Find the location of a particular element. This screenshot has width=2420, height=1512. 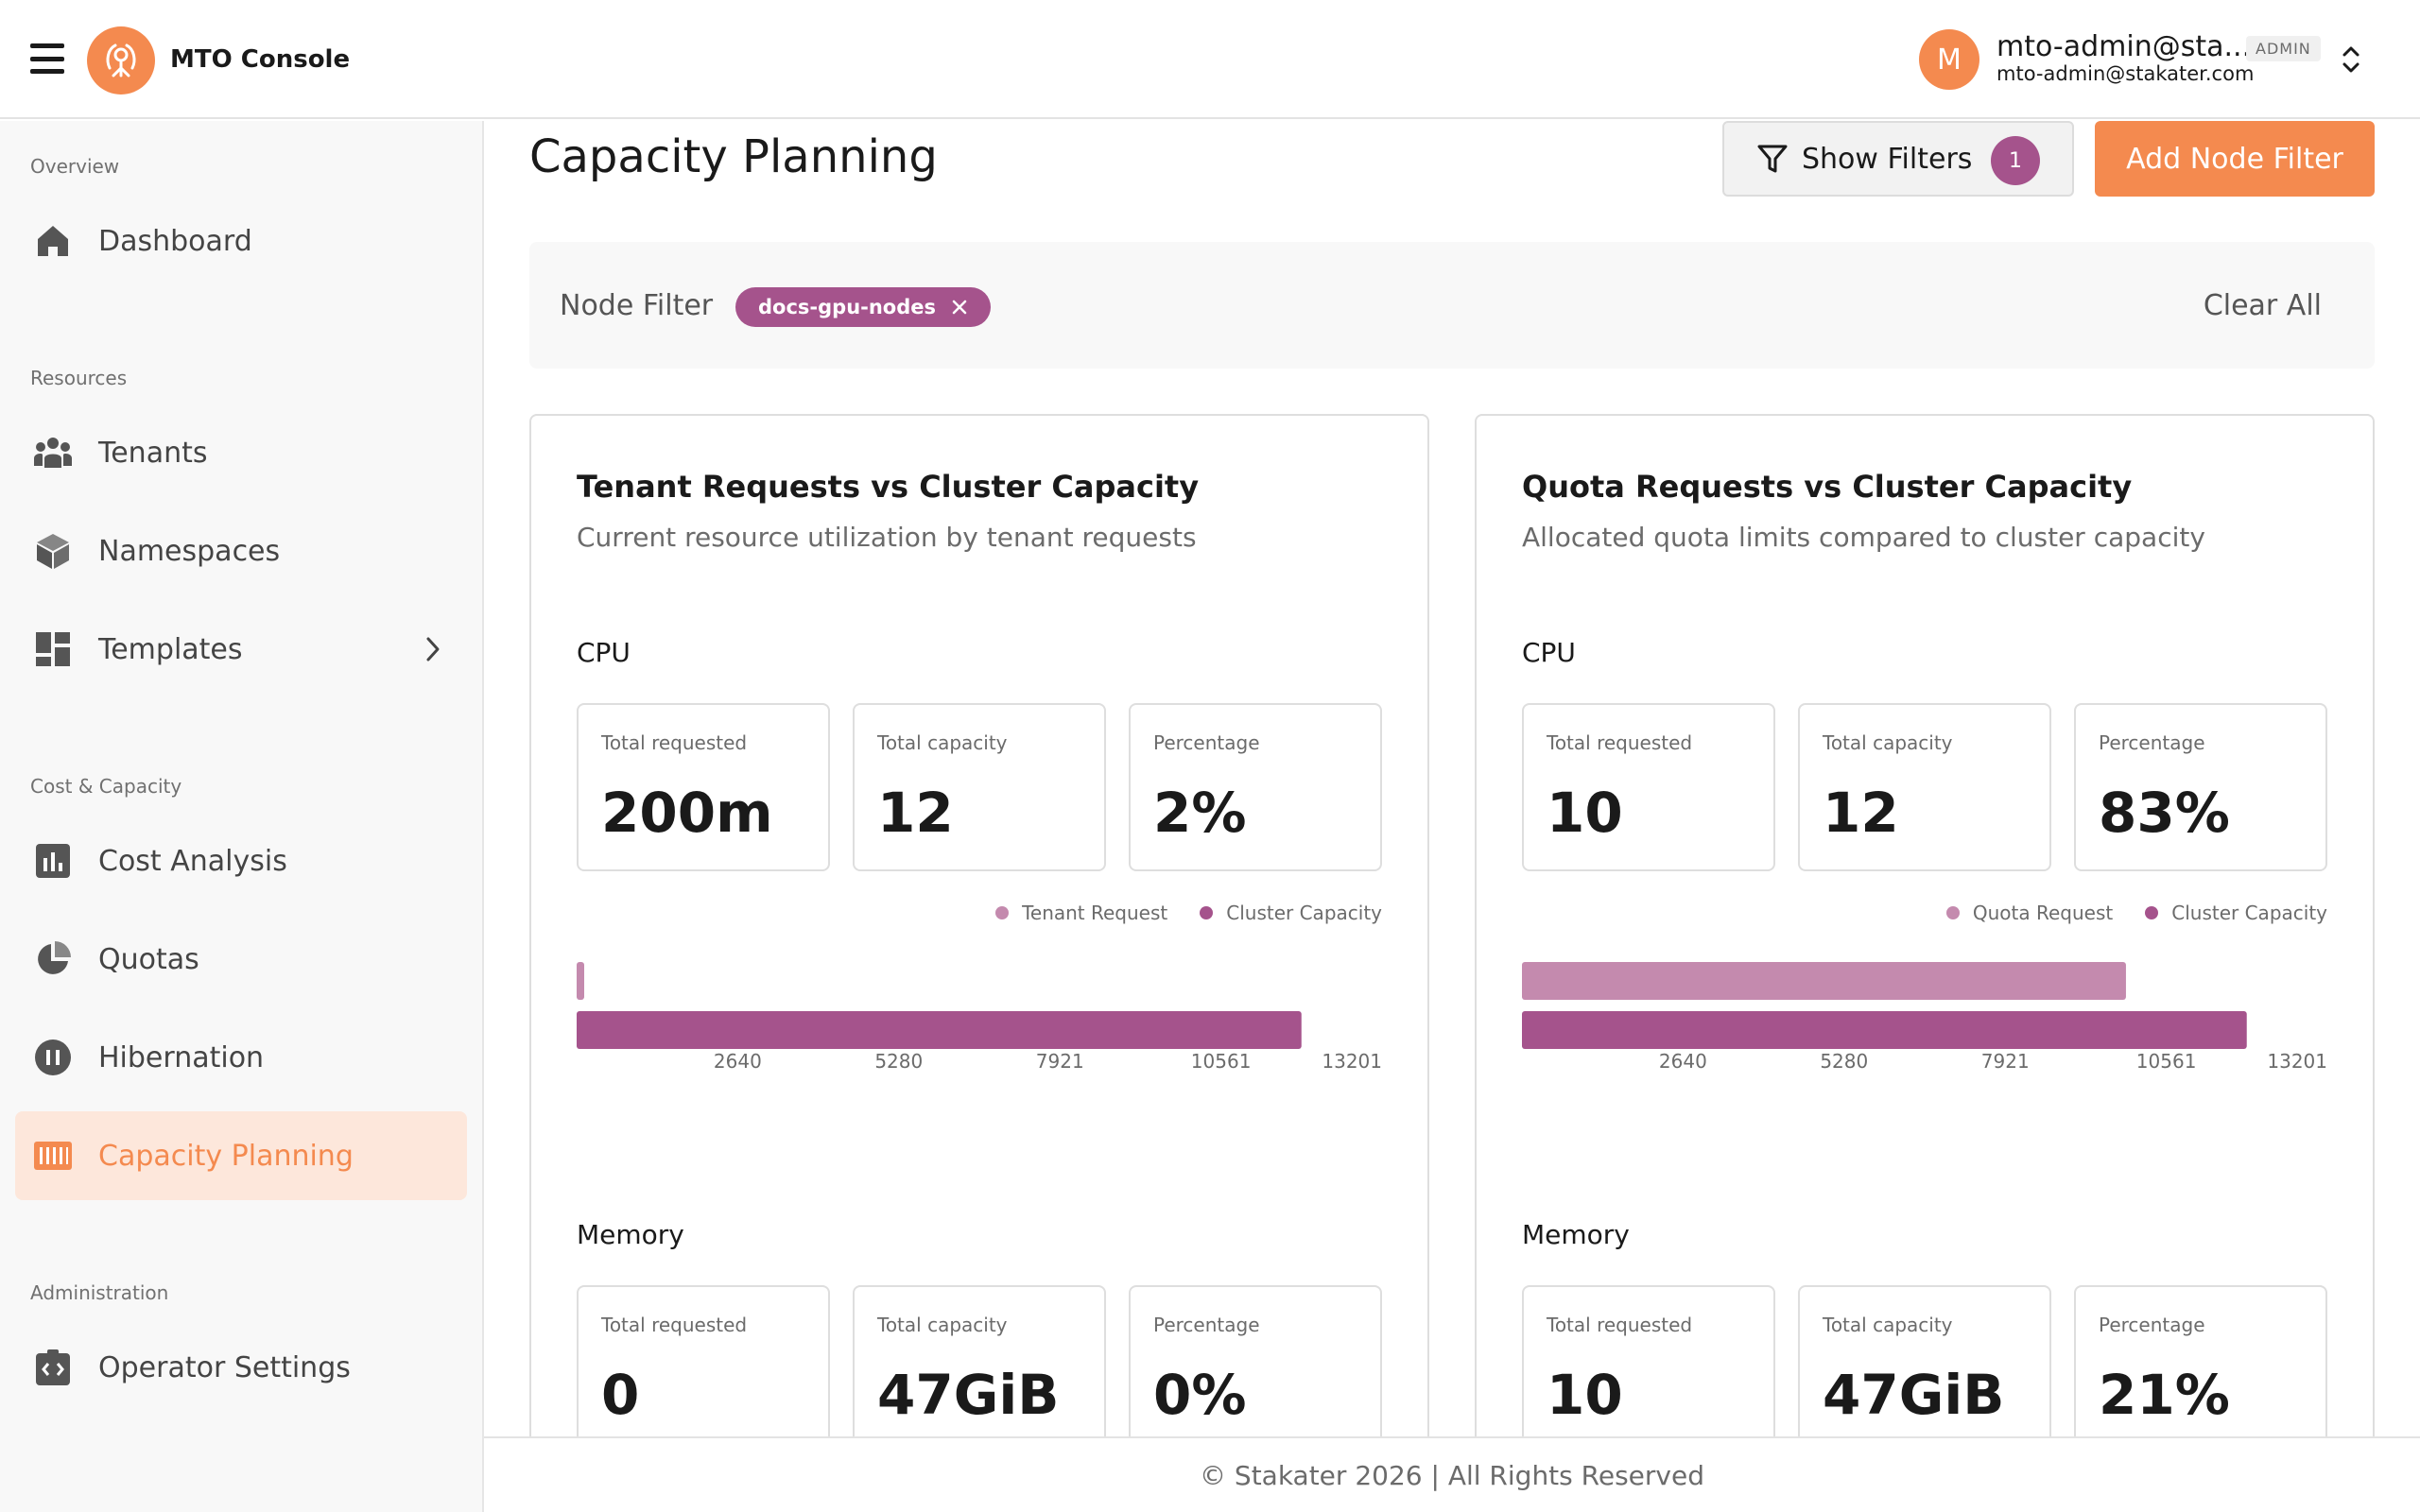

sidebar-item-cost-analysis: Cost Analysis is located at coordinates (241, 860).